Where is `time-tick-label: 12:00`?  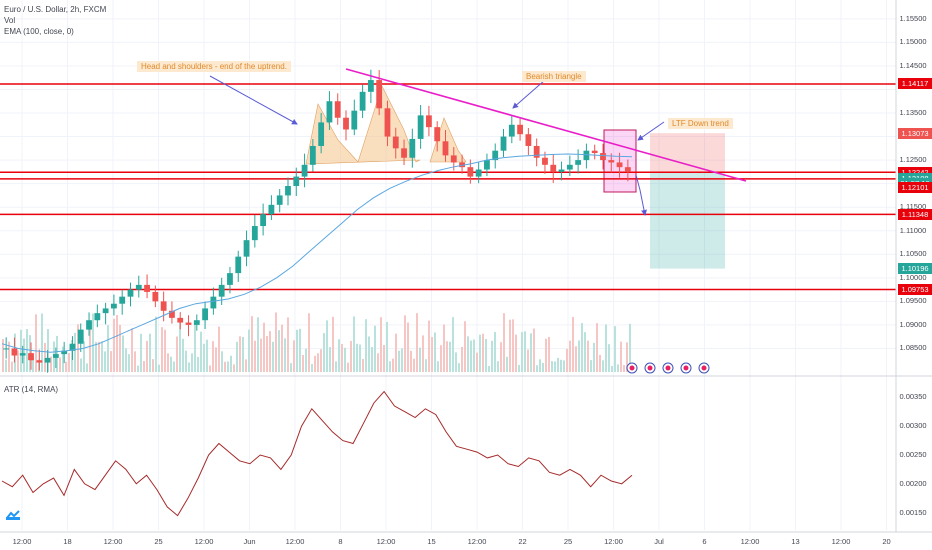
time-tick-label: 12:00 is located at coordinates (477, 541).